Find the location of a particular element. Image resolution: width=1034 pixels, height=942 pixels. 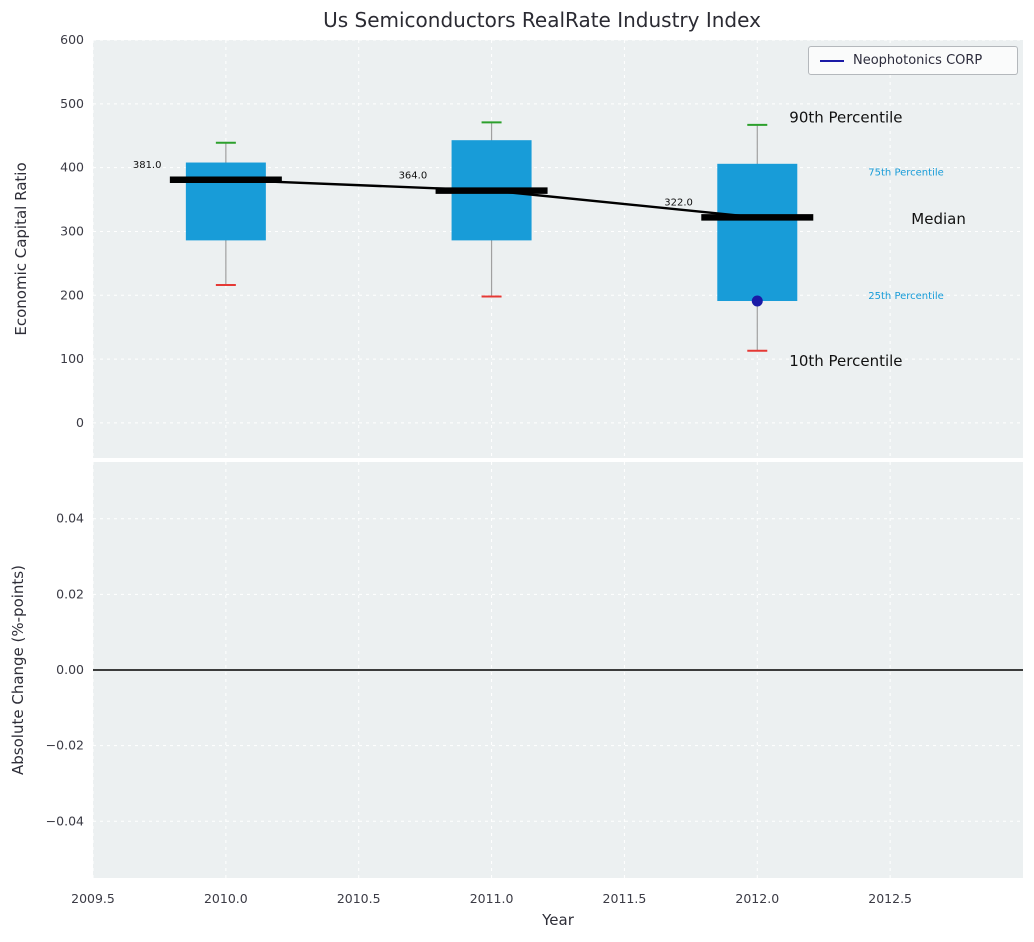

percentile-label: 10th Percentile is located at coordinates (845, 361).